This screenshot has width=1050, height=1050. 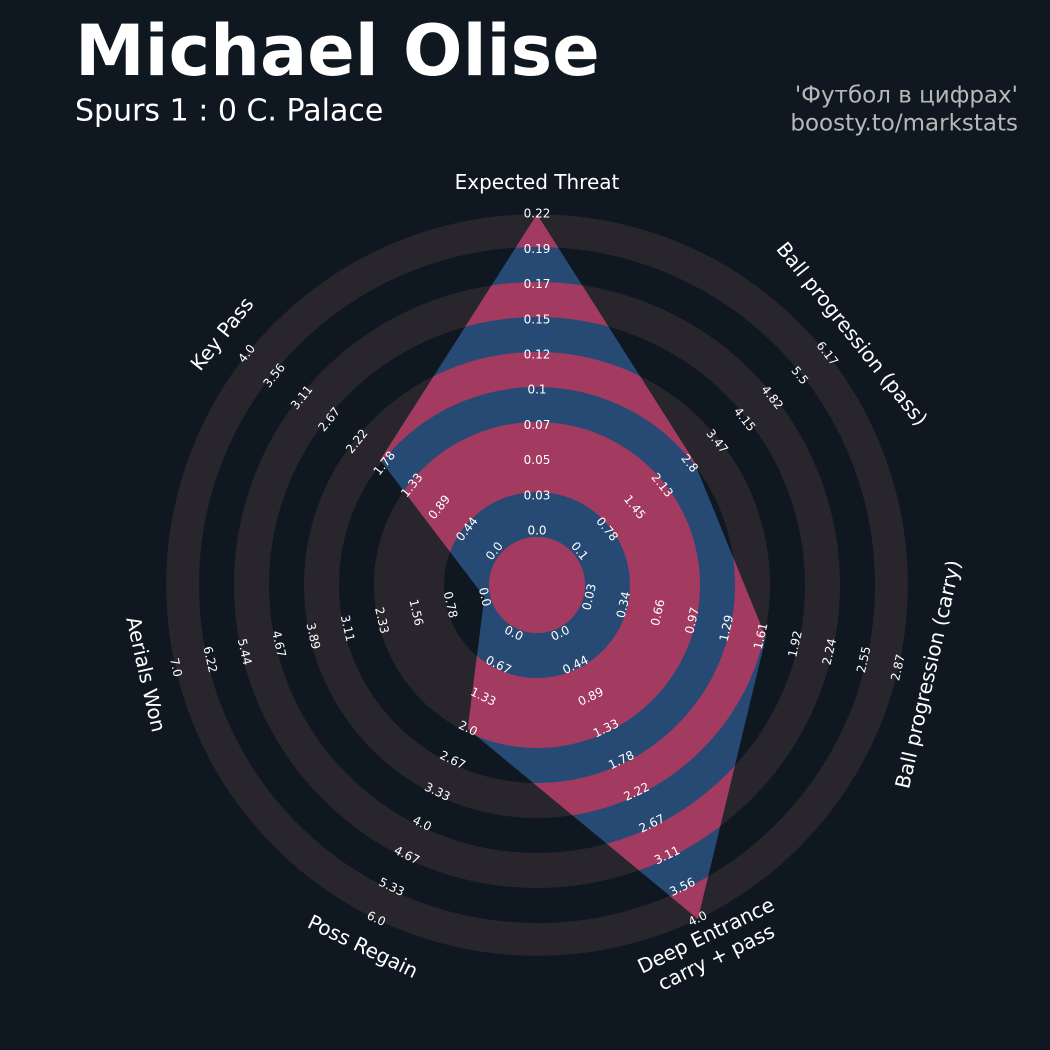 What do you see at coordinates (382, 620) in the screenshot?
I see `tick-label: 2.33` at bounding box center [382, 620].